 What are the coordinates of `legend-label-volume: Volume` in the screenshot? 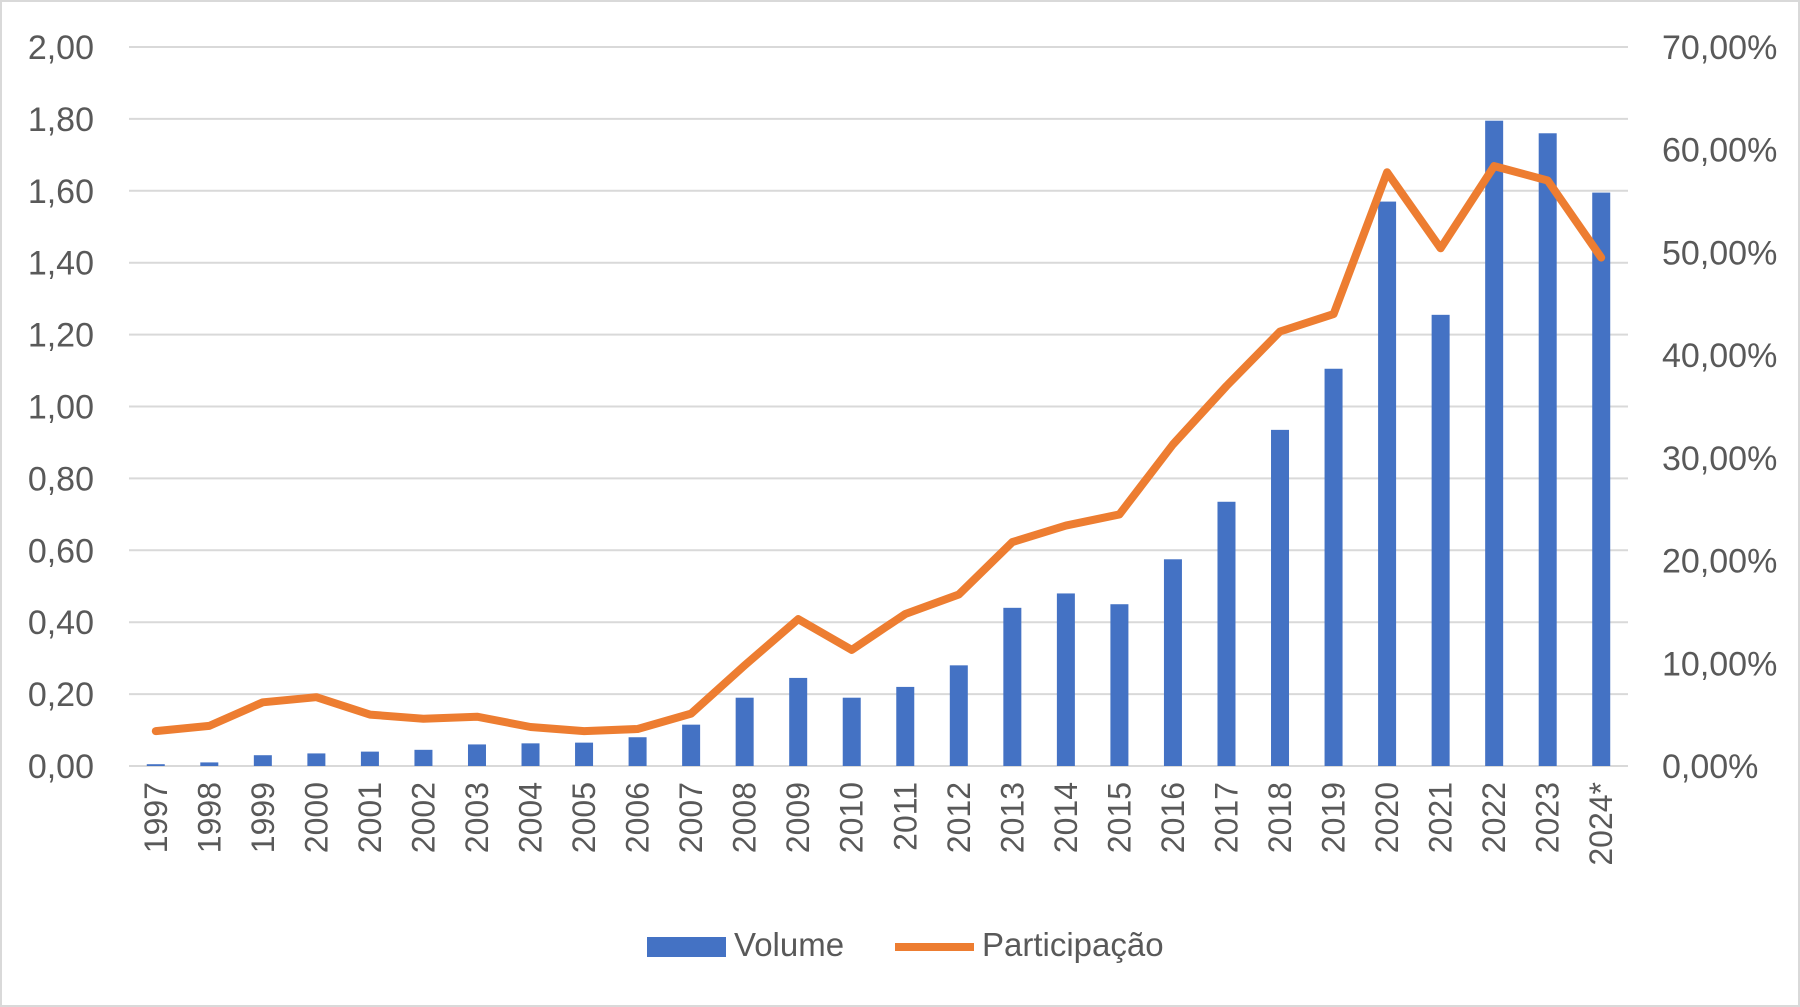 It's located at (789, 944).